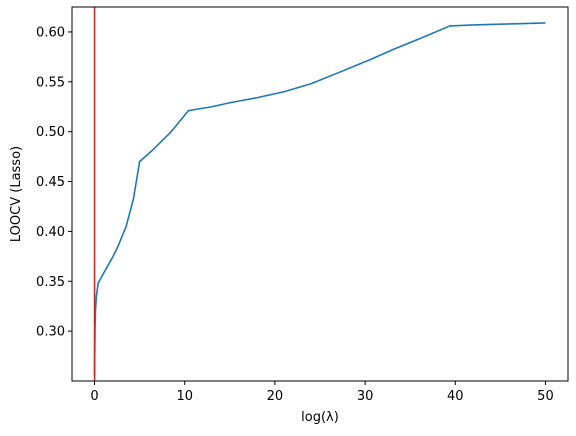 This screenshot has width=576, height=436. Describe the element at coordinates (50, 132) in the screenshot. I see `y-tick-label: 0.50` at that location.